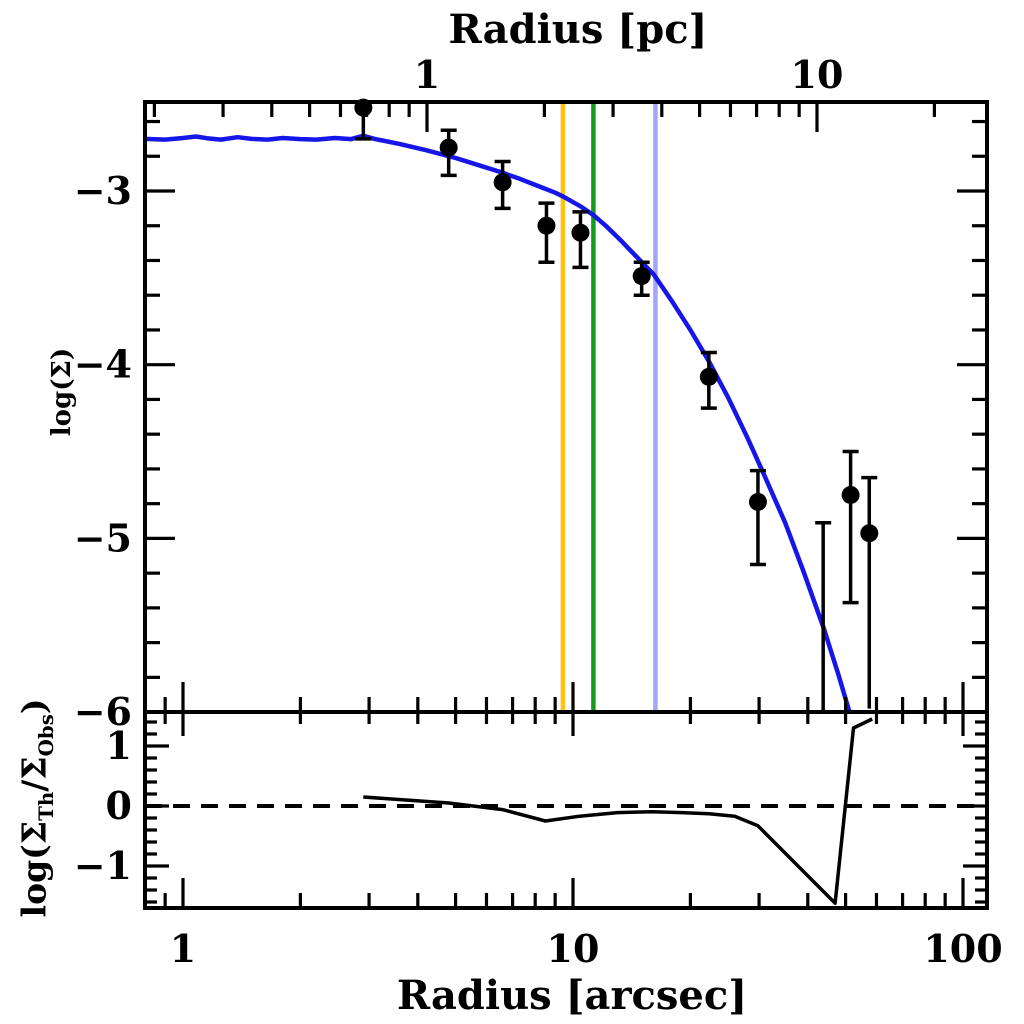 The image size is (1024, 1024). Describe the element at coordinates (103, 537) in the screenshot. I see `y-tick-label: −5` at that location.